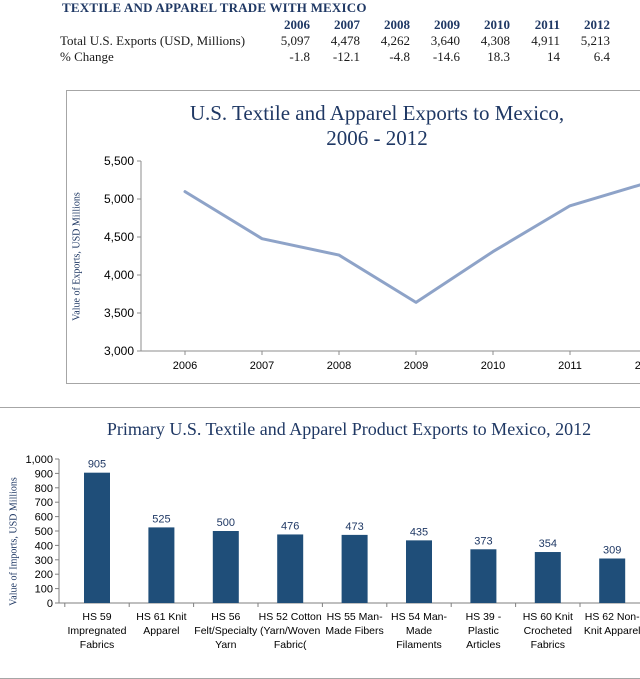 The image size is (640, 679). Describe the element at coordinates (485, 41) in the screenshot. I see `table-cell: 4,308` at that location.